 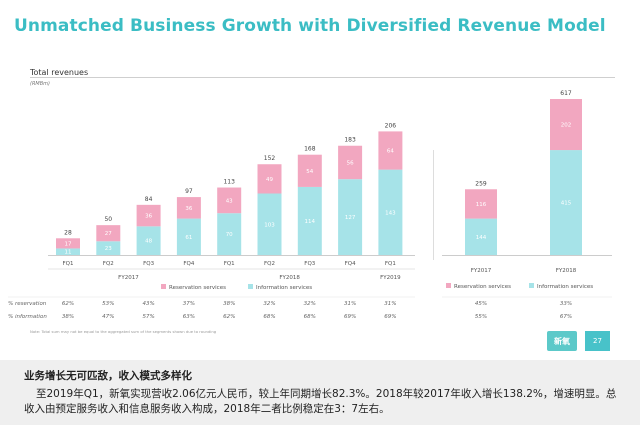 I want to click on annual-legend-swatch-information, so click(x=531, y=285).